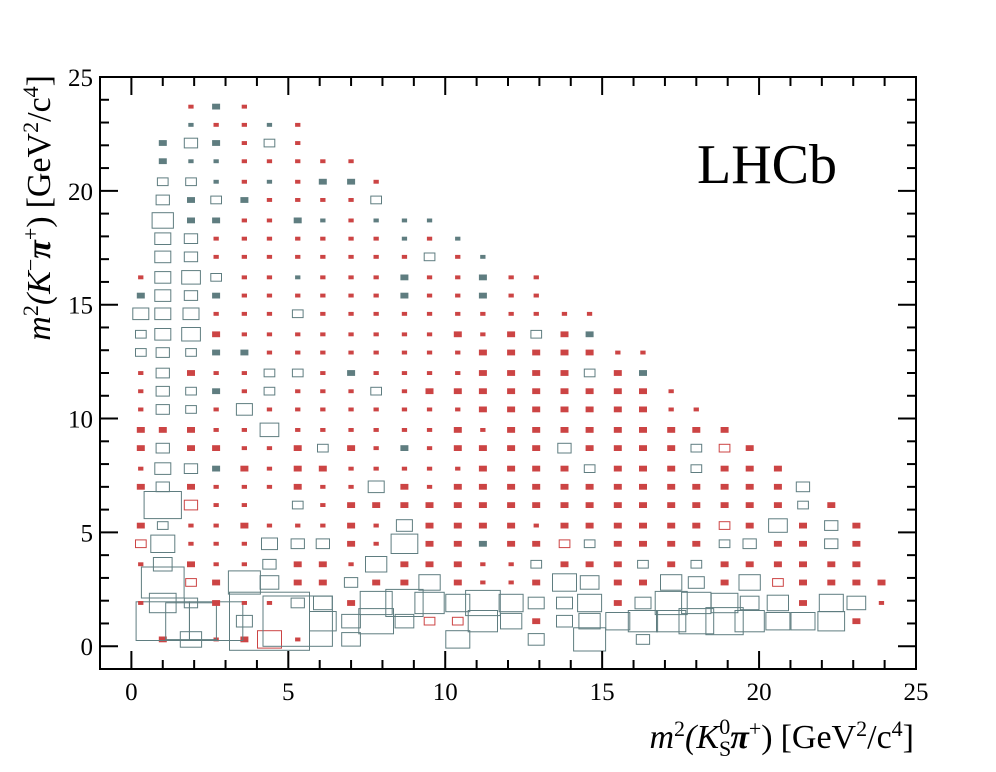  I want to click on x-tick-label: 10, so click(445, 692).